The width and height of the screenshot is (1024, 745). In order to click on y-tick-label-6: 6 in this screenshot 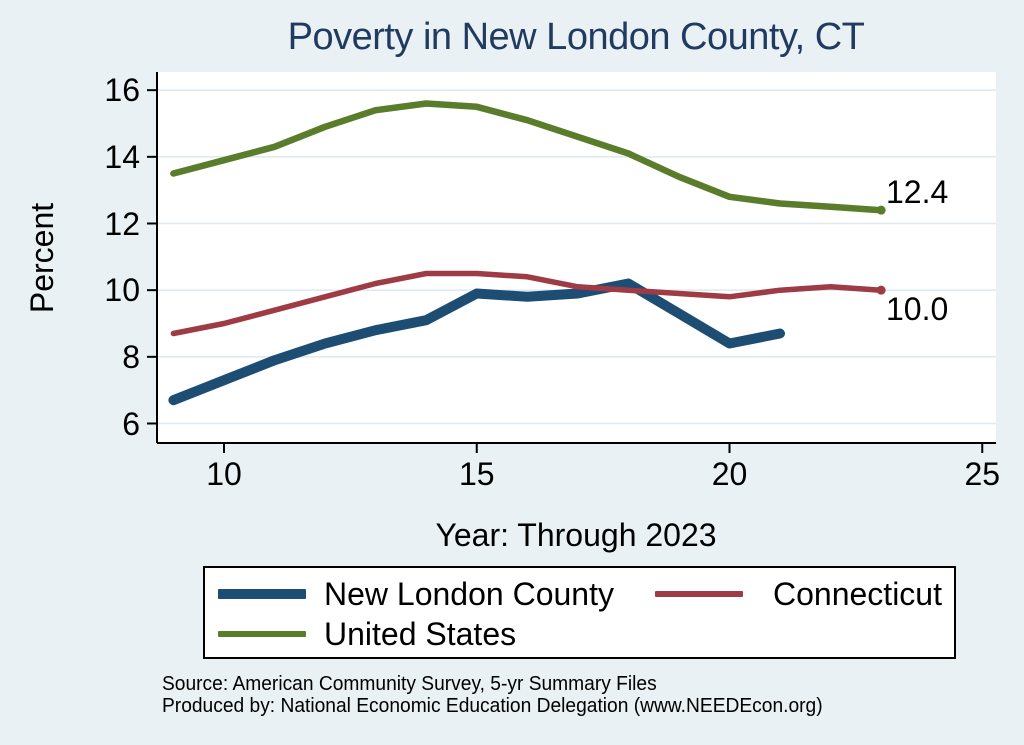, I will do `click(131, 423)`.